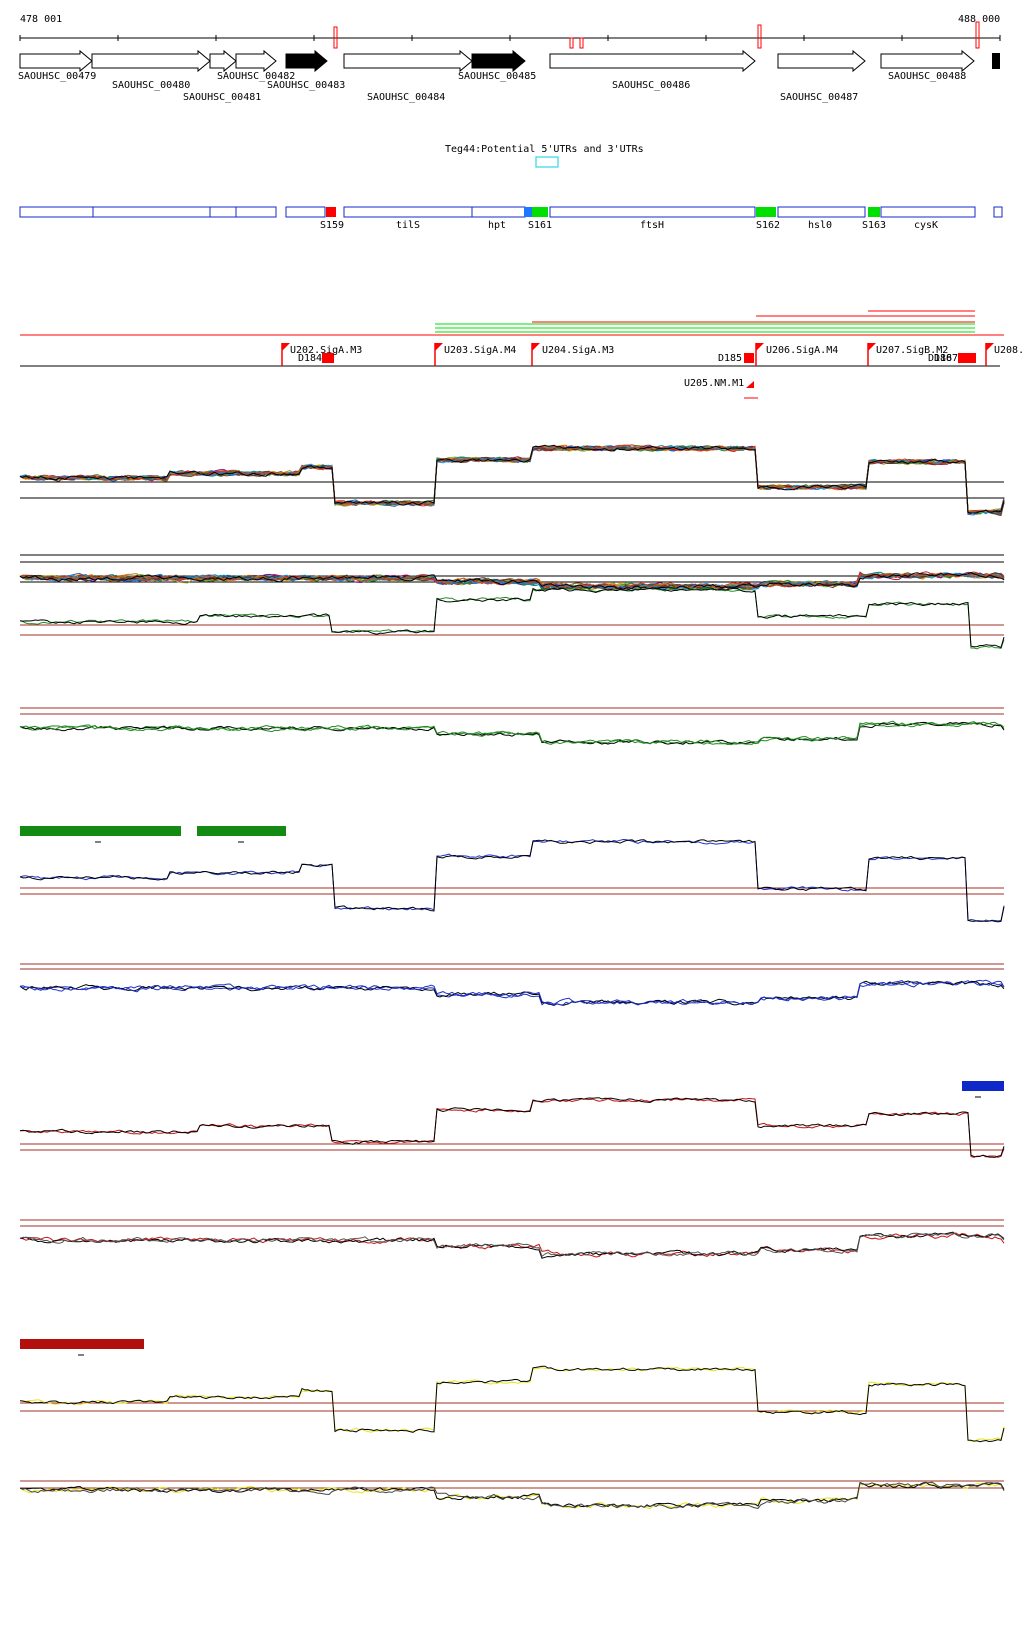 Image resolution: width=1024 pixels, height=1640 pixels. I want to click on gene-label-00488: SAOUHSC_00488, so click(927, 76).